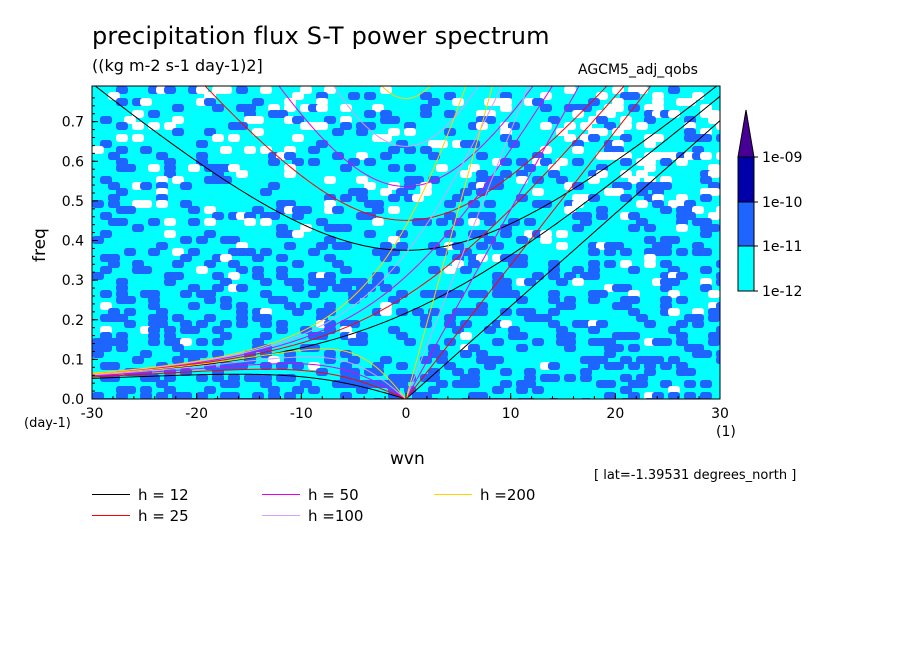  I want to click on rossby-curve, so click(249, 377).